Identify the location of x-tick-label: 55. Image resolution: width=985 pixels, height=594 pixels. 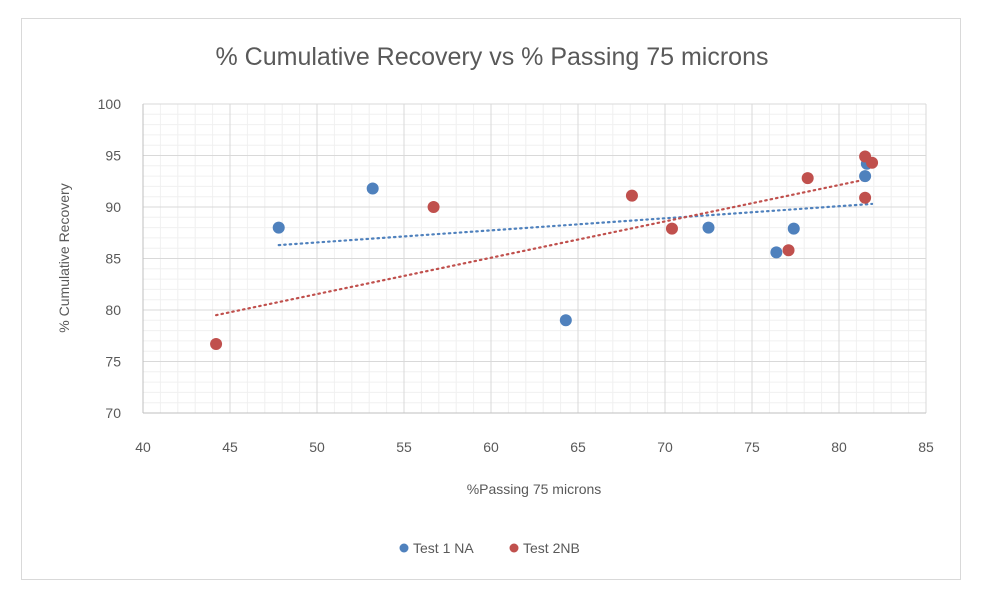
(404, 447).